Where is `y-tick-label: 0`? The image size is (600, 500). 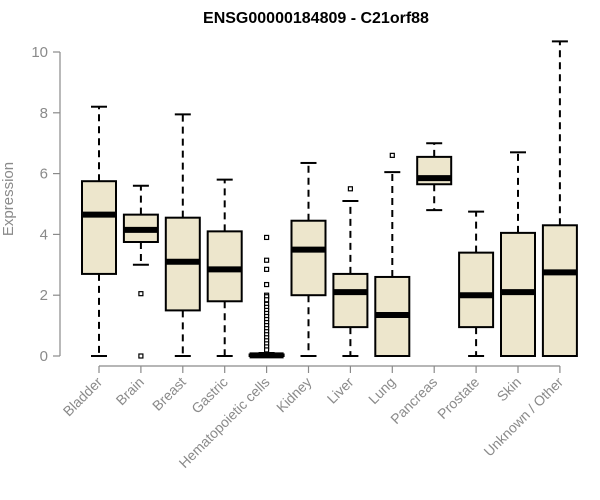 y-tick-label: 0 is located at coordinates (44, 356).